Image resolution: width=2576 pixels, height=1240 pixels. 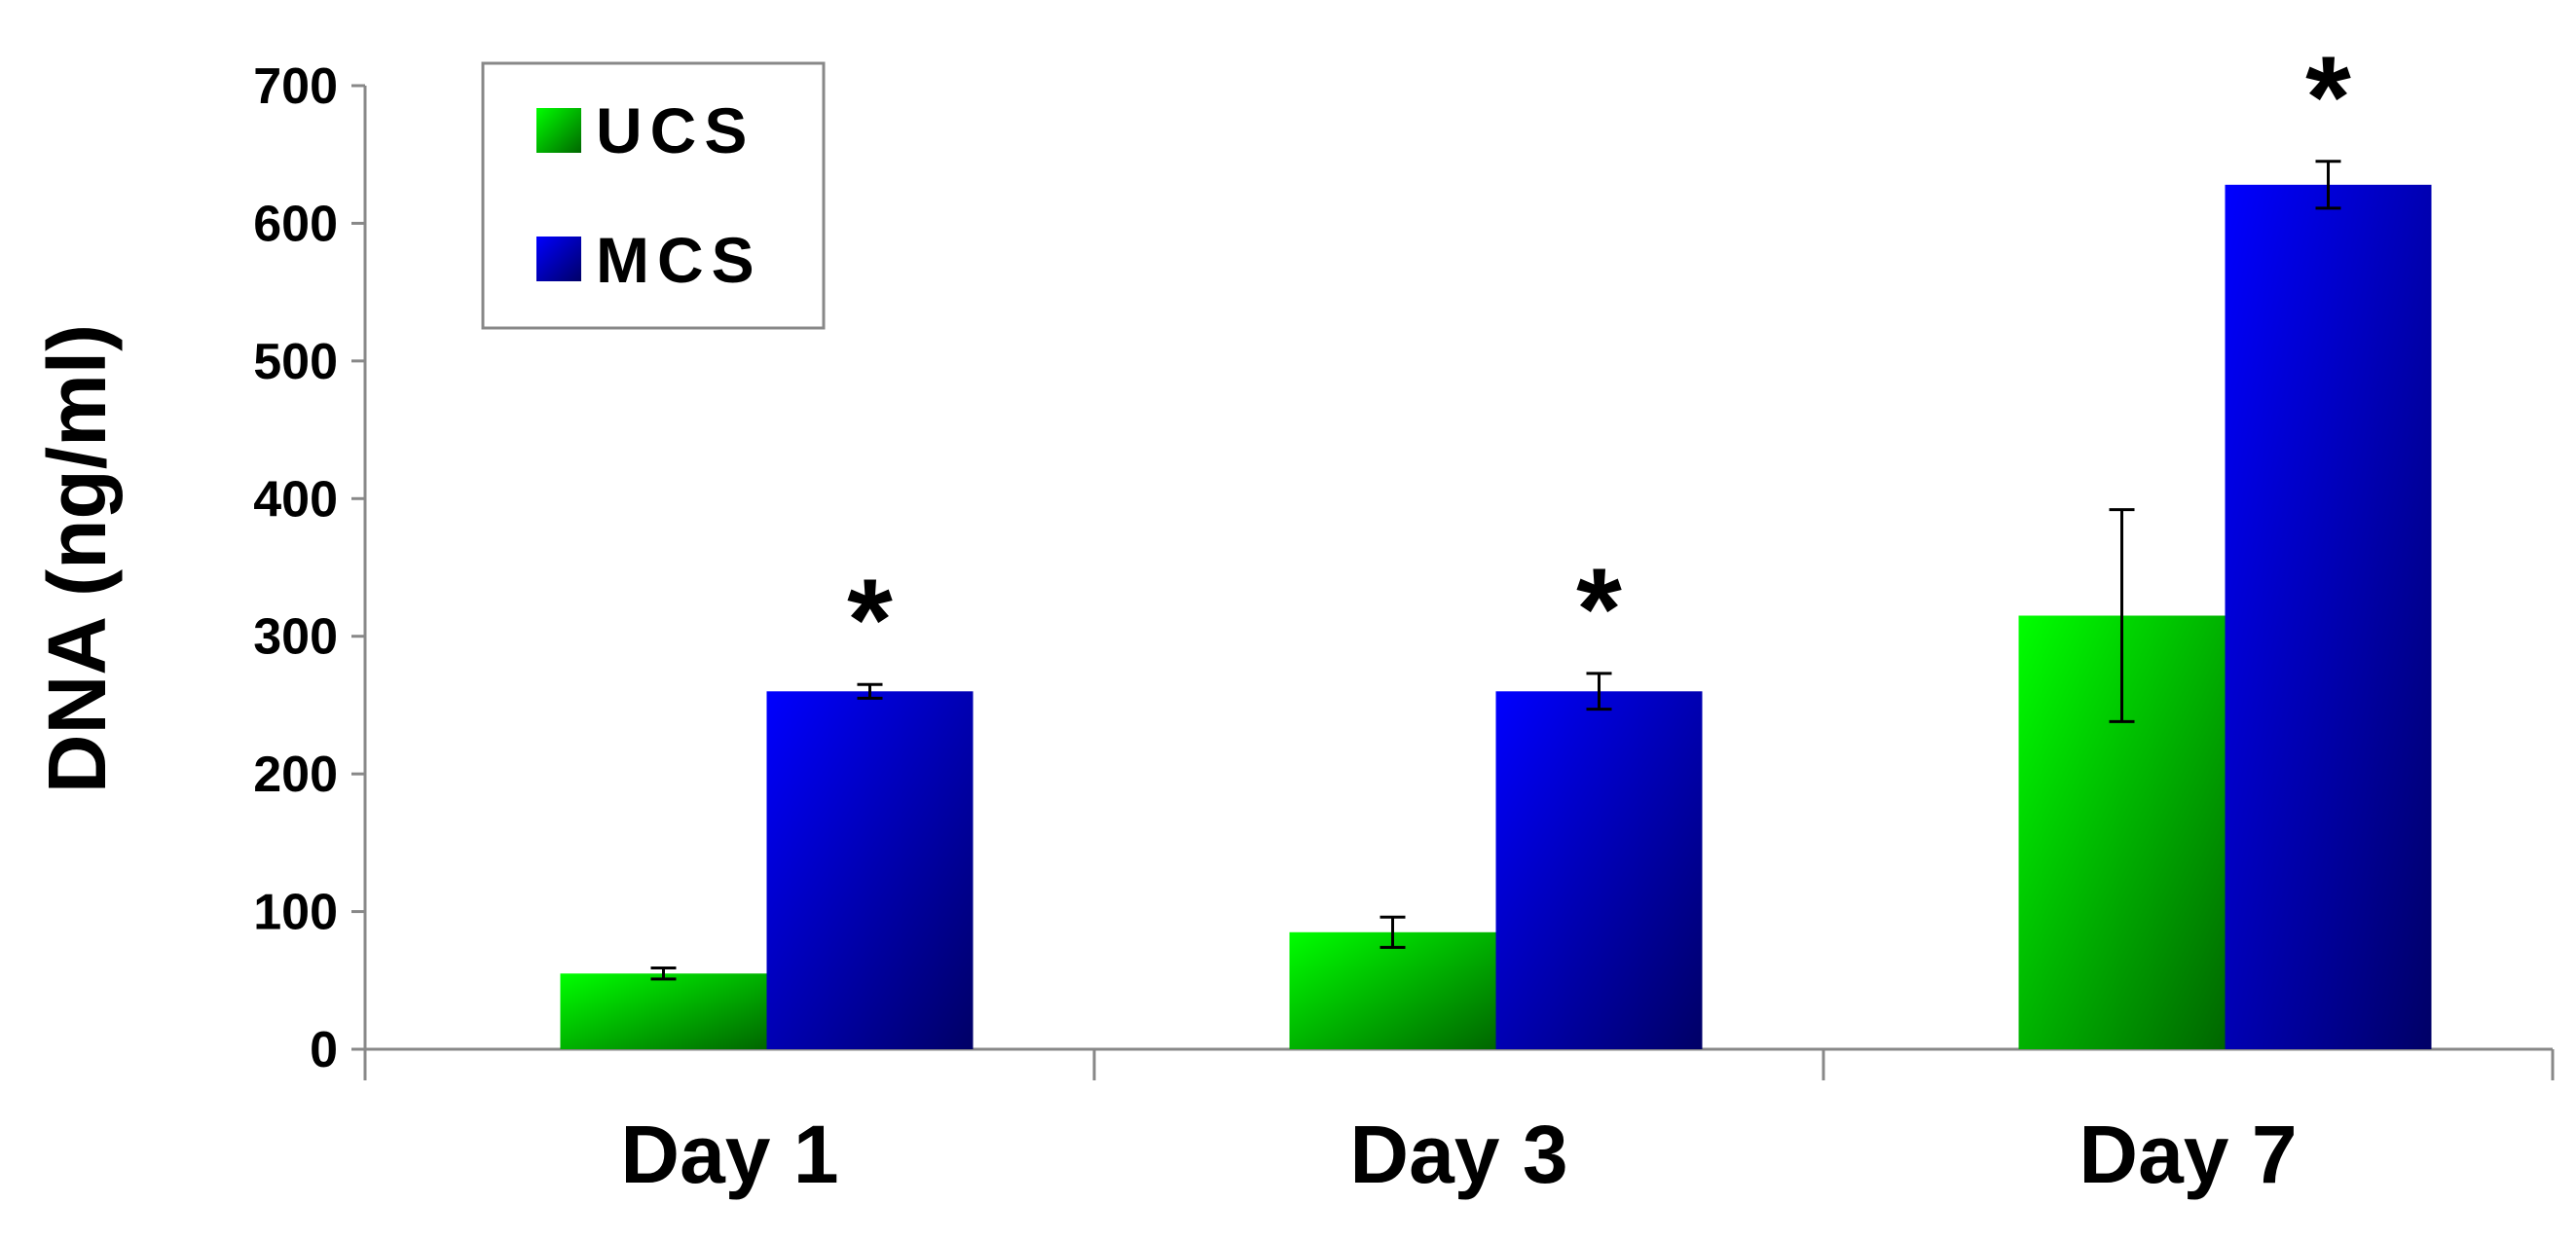 I want to click on y-tick-label: 500, so click(x=295, y=362).